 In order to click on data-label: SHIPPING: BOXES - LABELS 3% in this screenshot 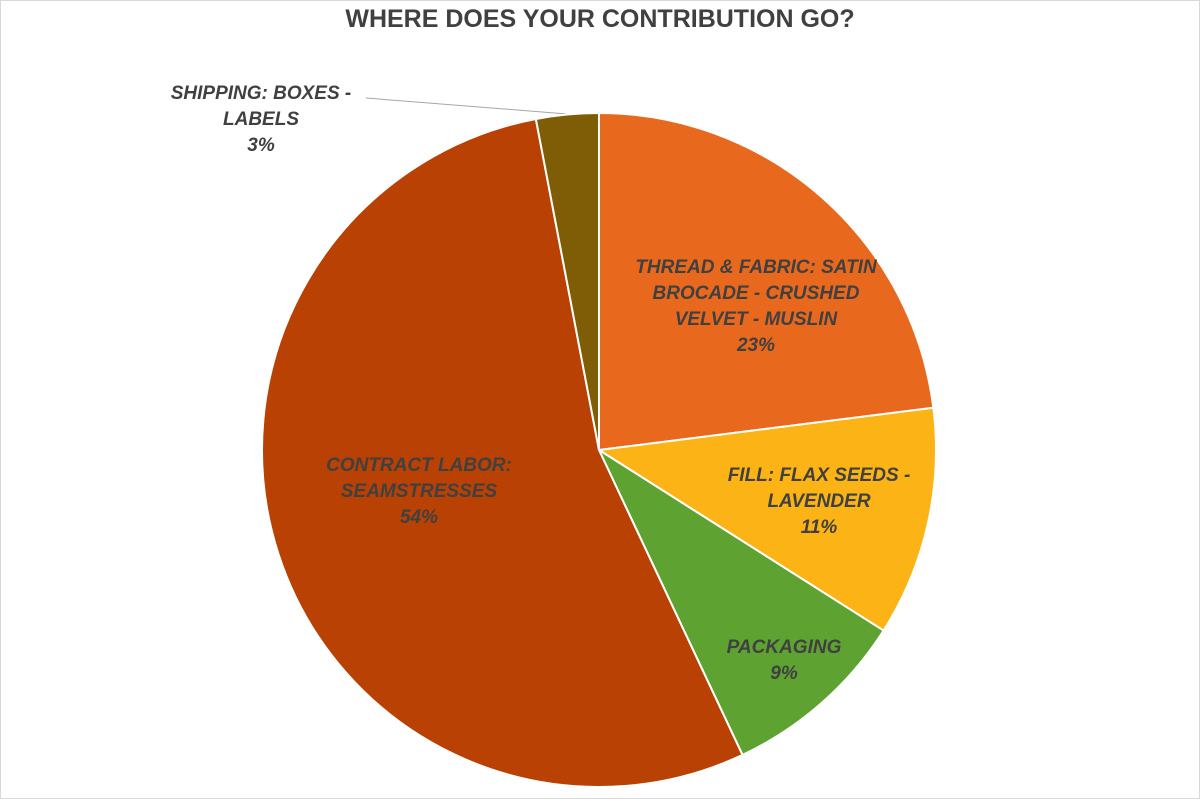, I will do `click(261, 120)`.